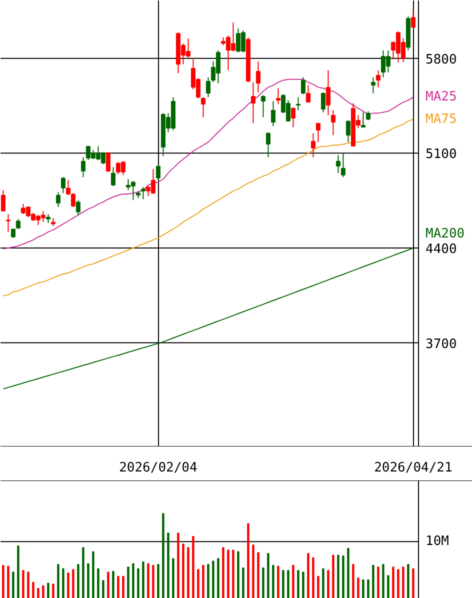 This screenshot has width=472, height=598. I want to click on y-tick-label: 4400, so click(441, 249).